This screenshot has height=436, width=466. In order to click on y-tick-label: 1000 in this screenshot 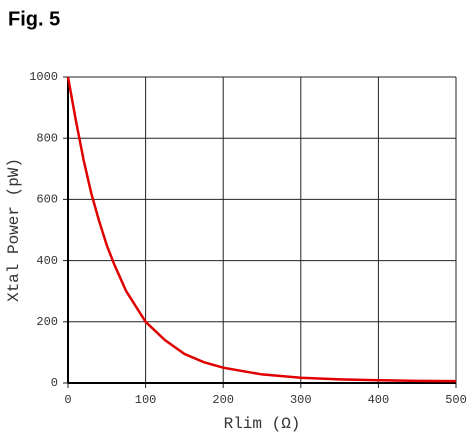, I will do `click(43, 77)`.